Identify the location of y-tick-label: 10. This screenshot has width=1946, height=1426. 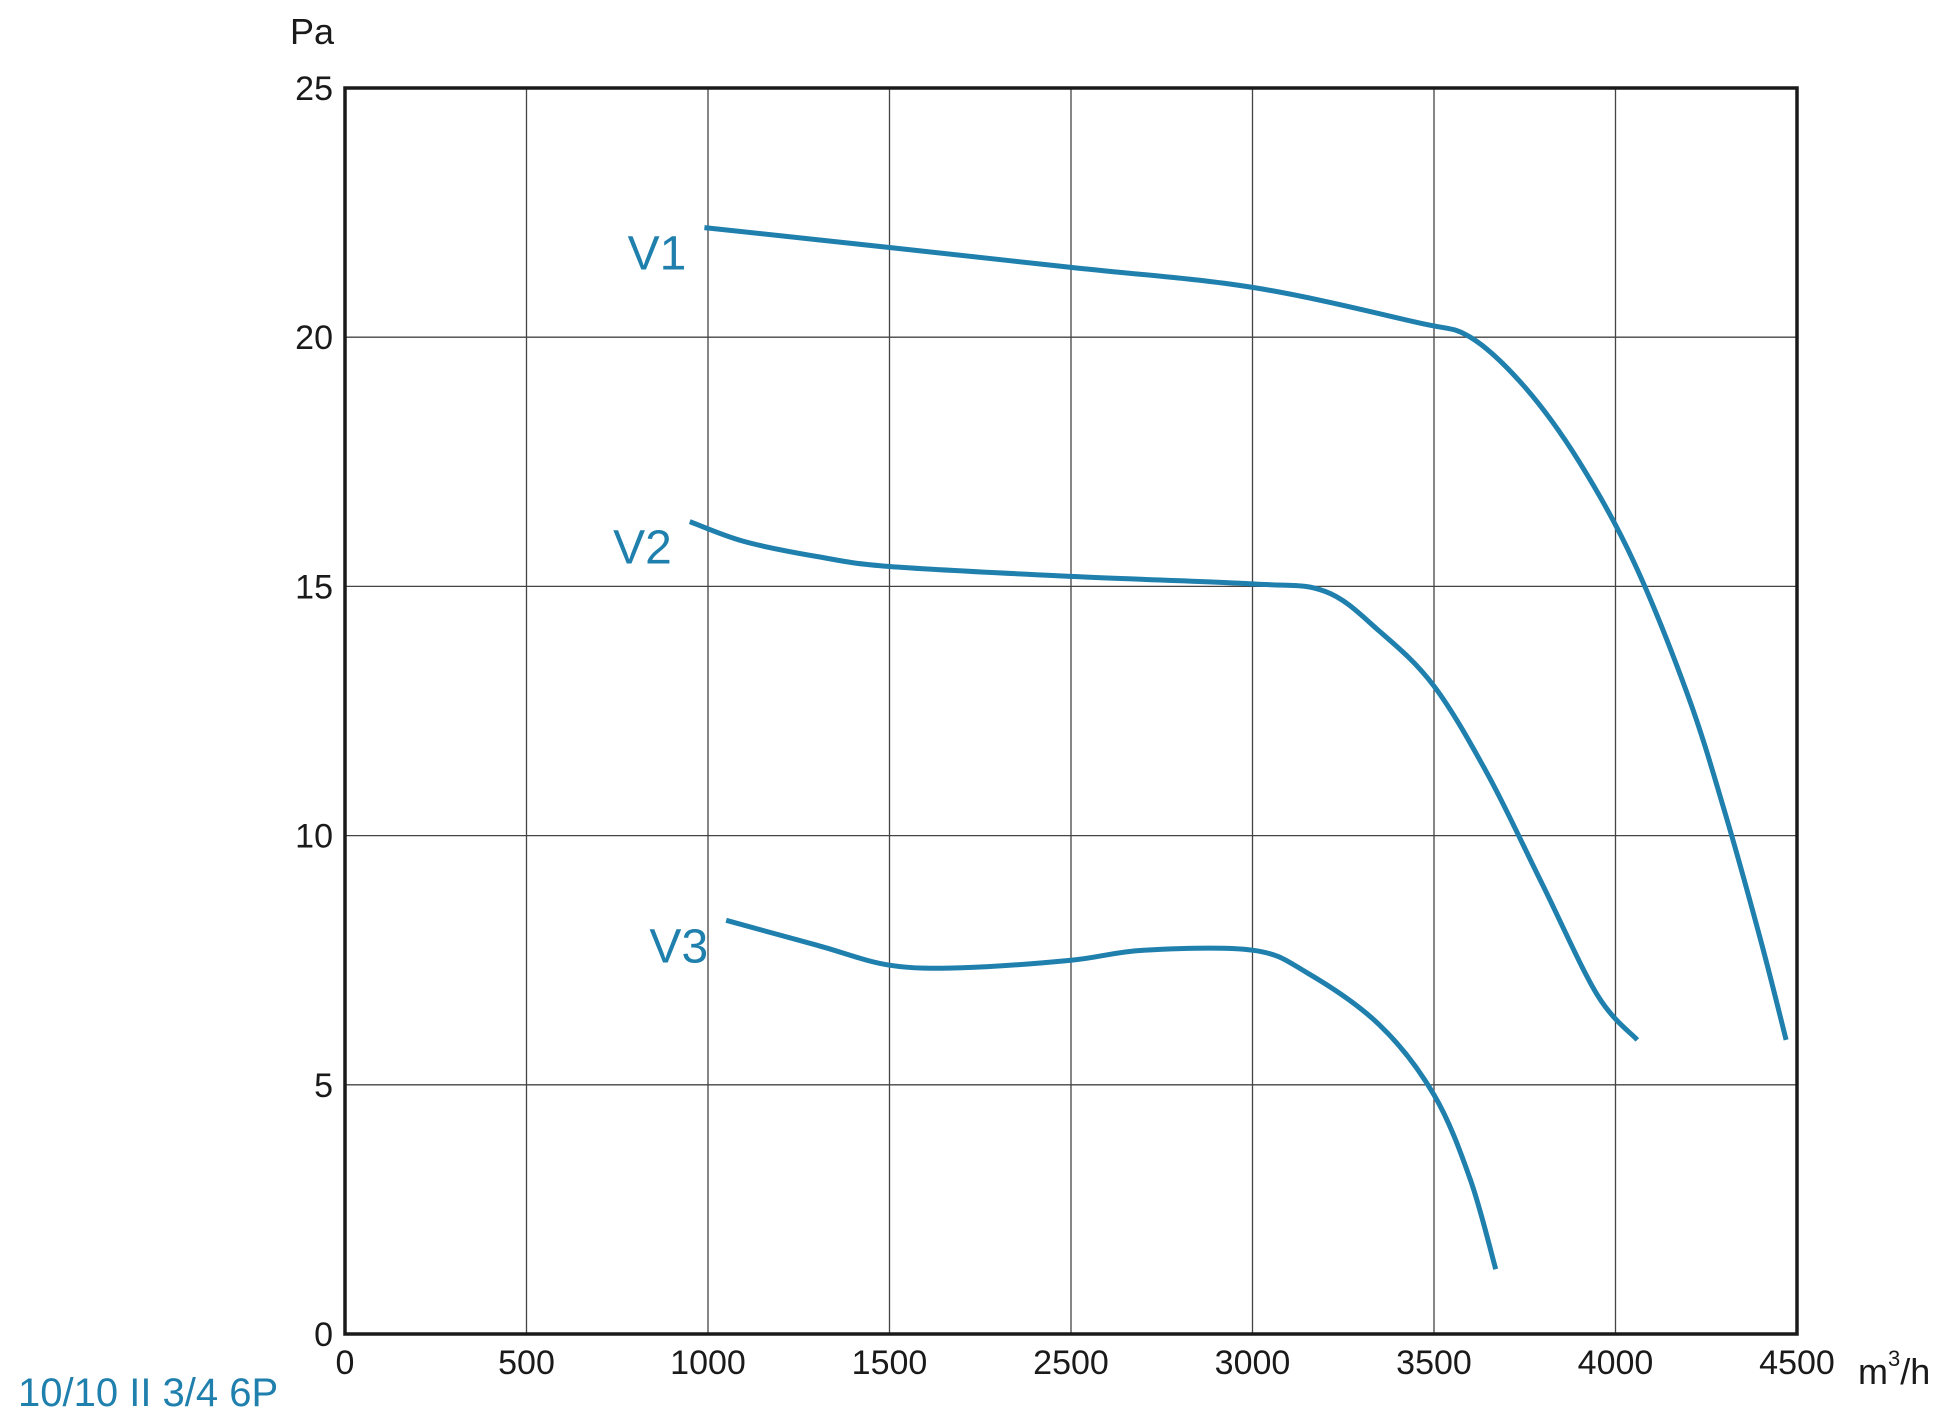
(314, 837).